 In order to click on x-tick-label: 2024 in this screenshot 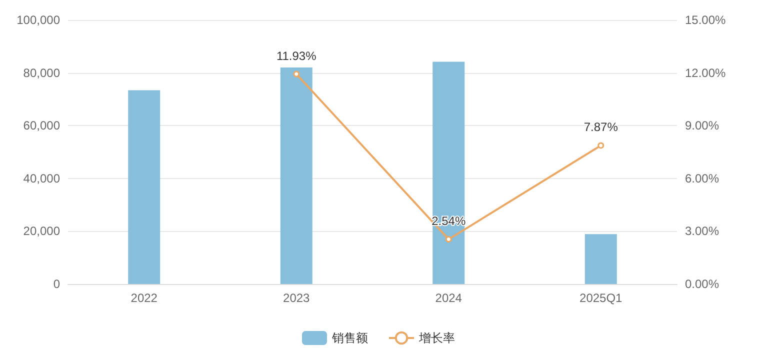, I will do `click(448, 298)`.